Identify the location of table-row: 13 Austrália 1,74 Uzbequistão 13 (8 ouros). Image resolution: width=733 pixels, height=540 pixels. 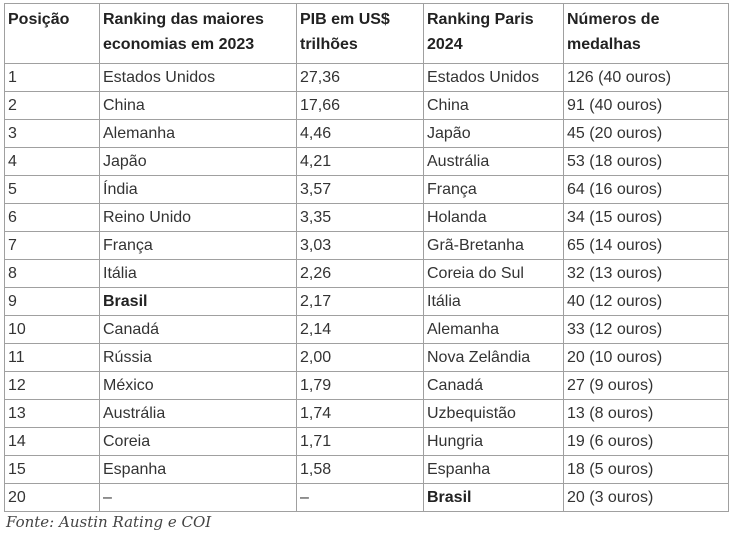
(366, 413).